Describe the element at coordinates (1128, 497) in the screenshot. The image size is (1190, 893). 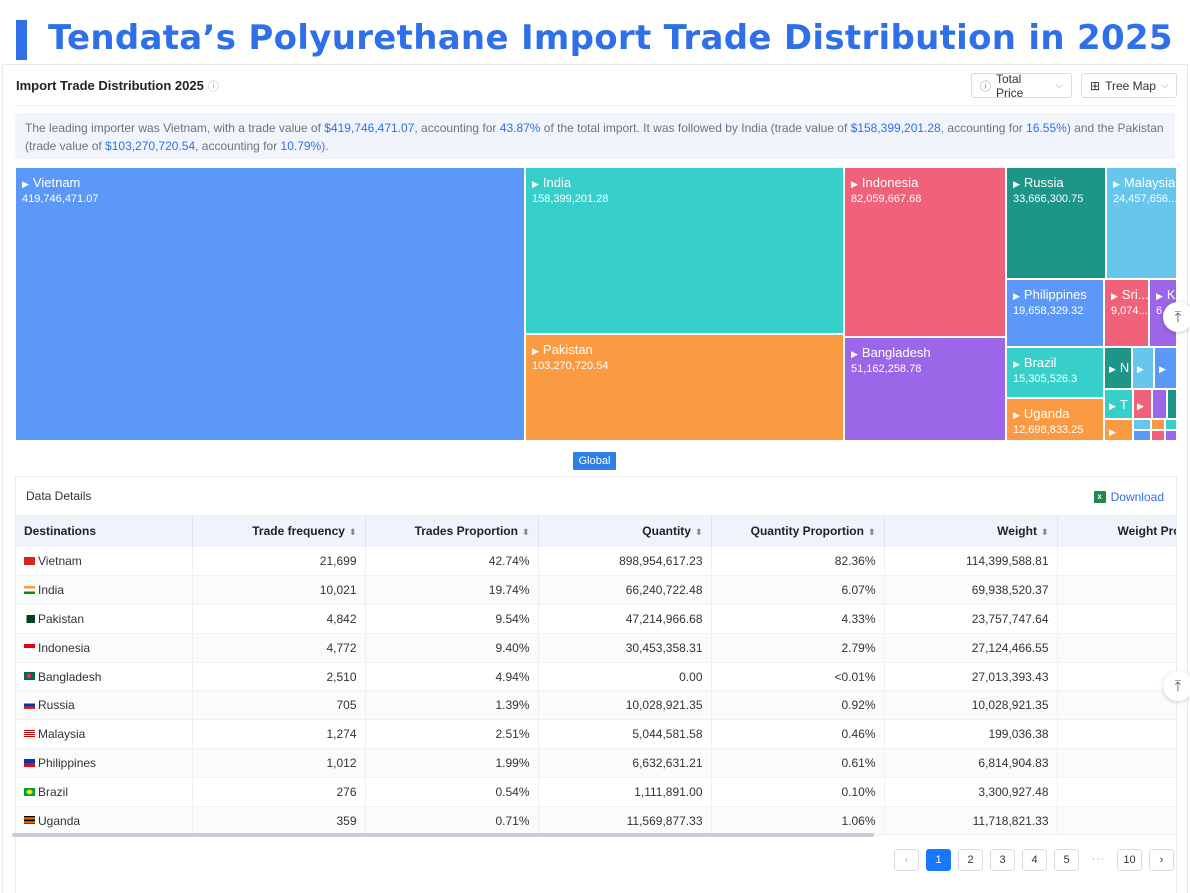
I see `download-button: x Download` at that location.